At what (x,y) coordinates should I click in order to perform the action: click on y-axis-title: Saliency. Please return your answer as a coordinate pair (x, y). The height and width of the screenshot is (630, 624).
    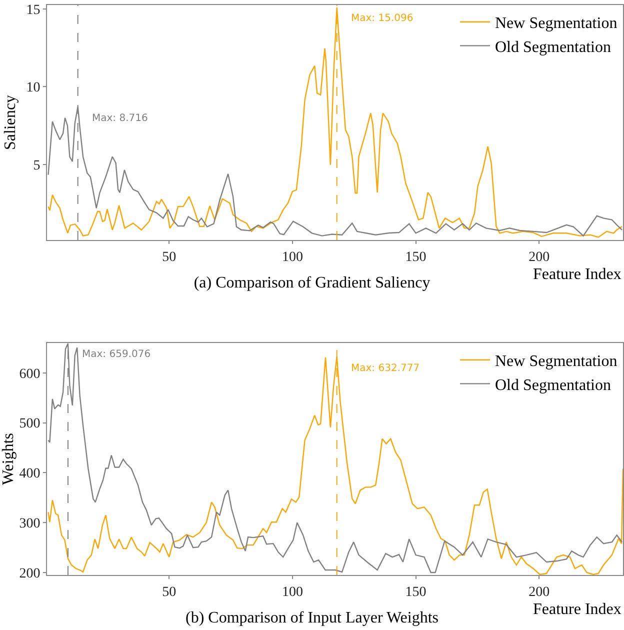
    Looking at the image, I should click on (11, 122).